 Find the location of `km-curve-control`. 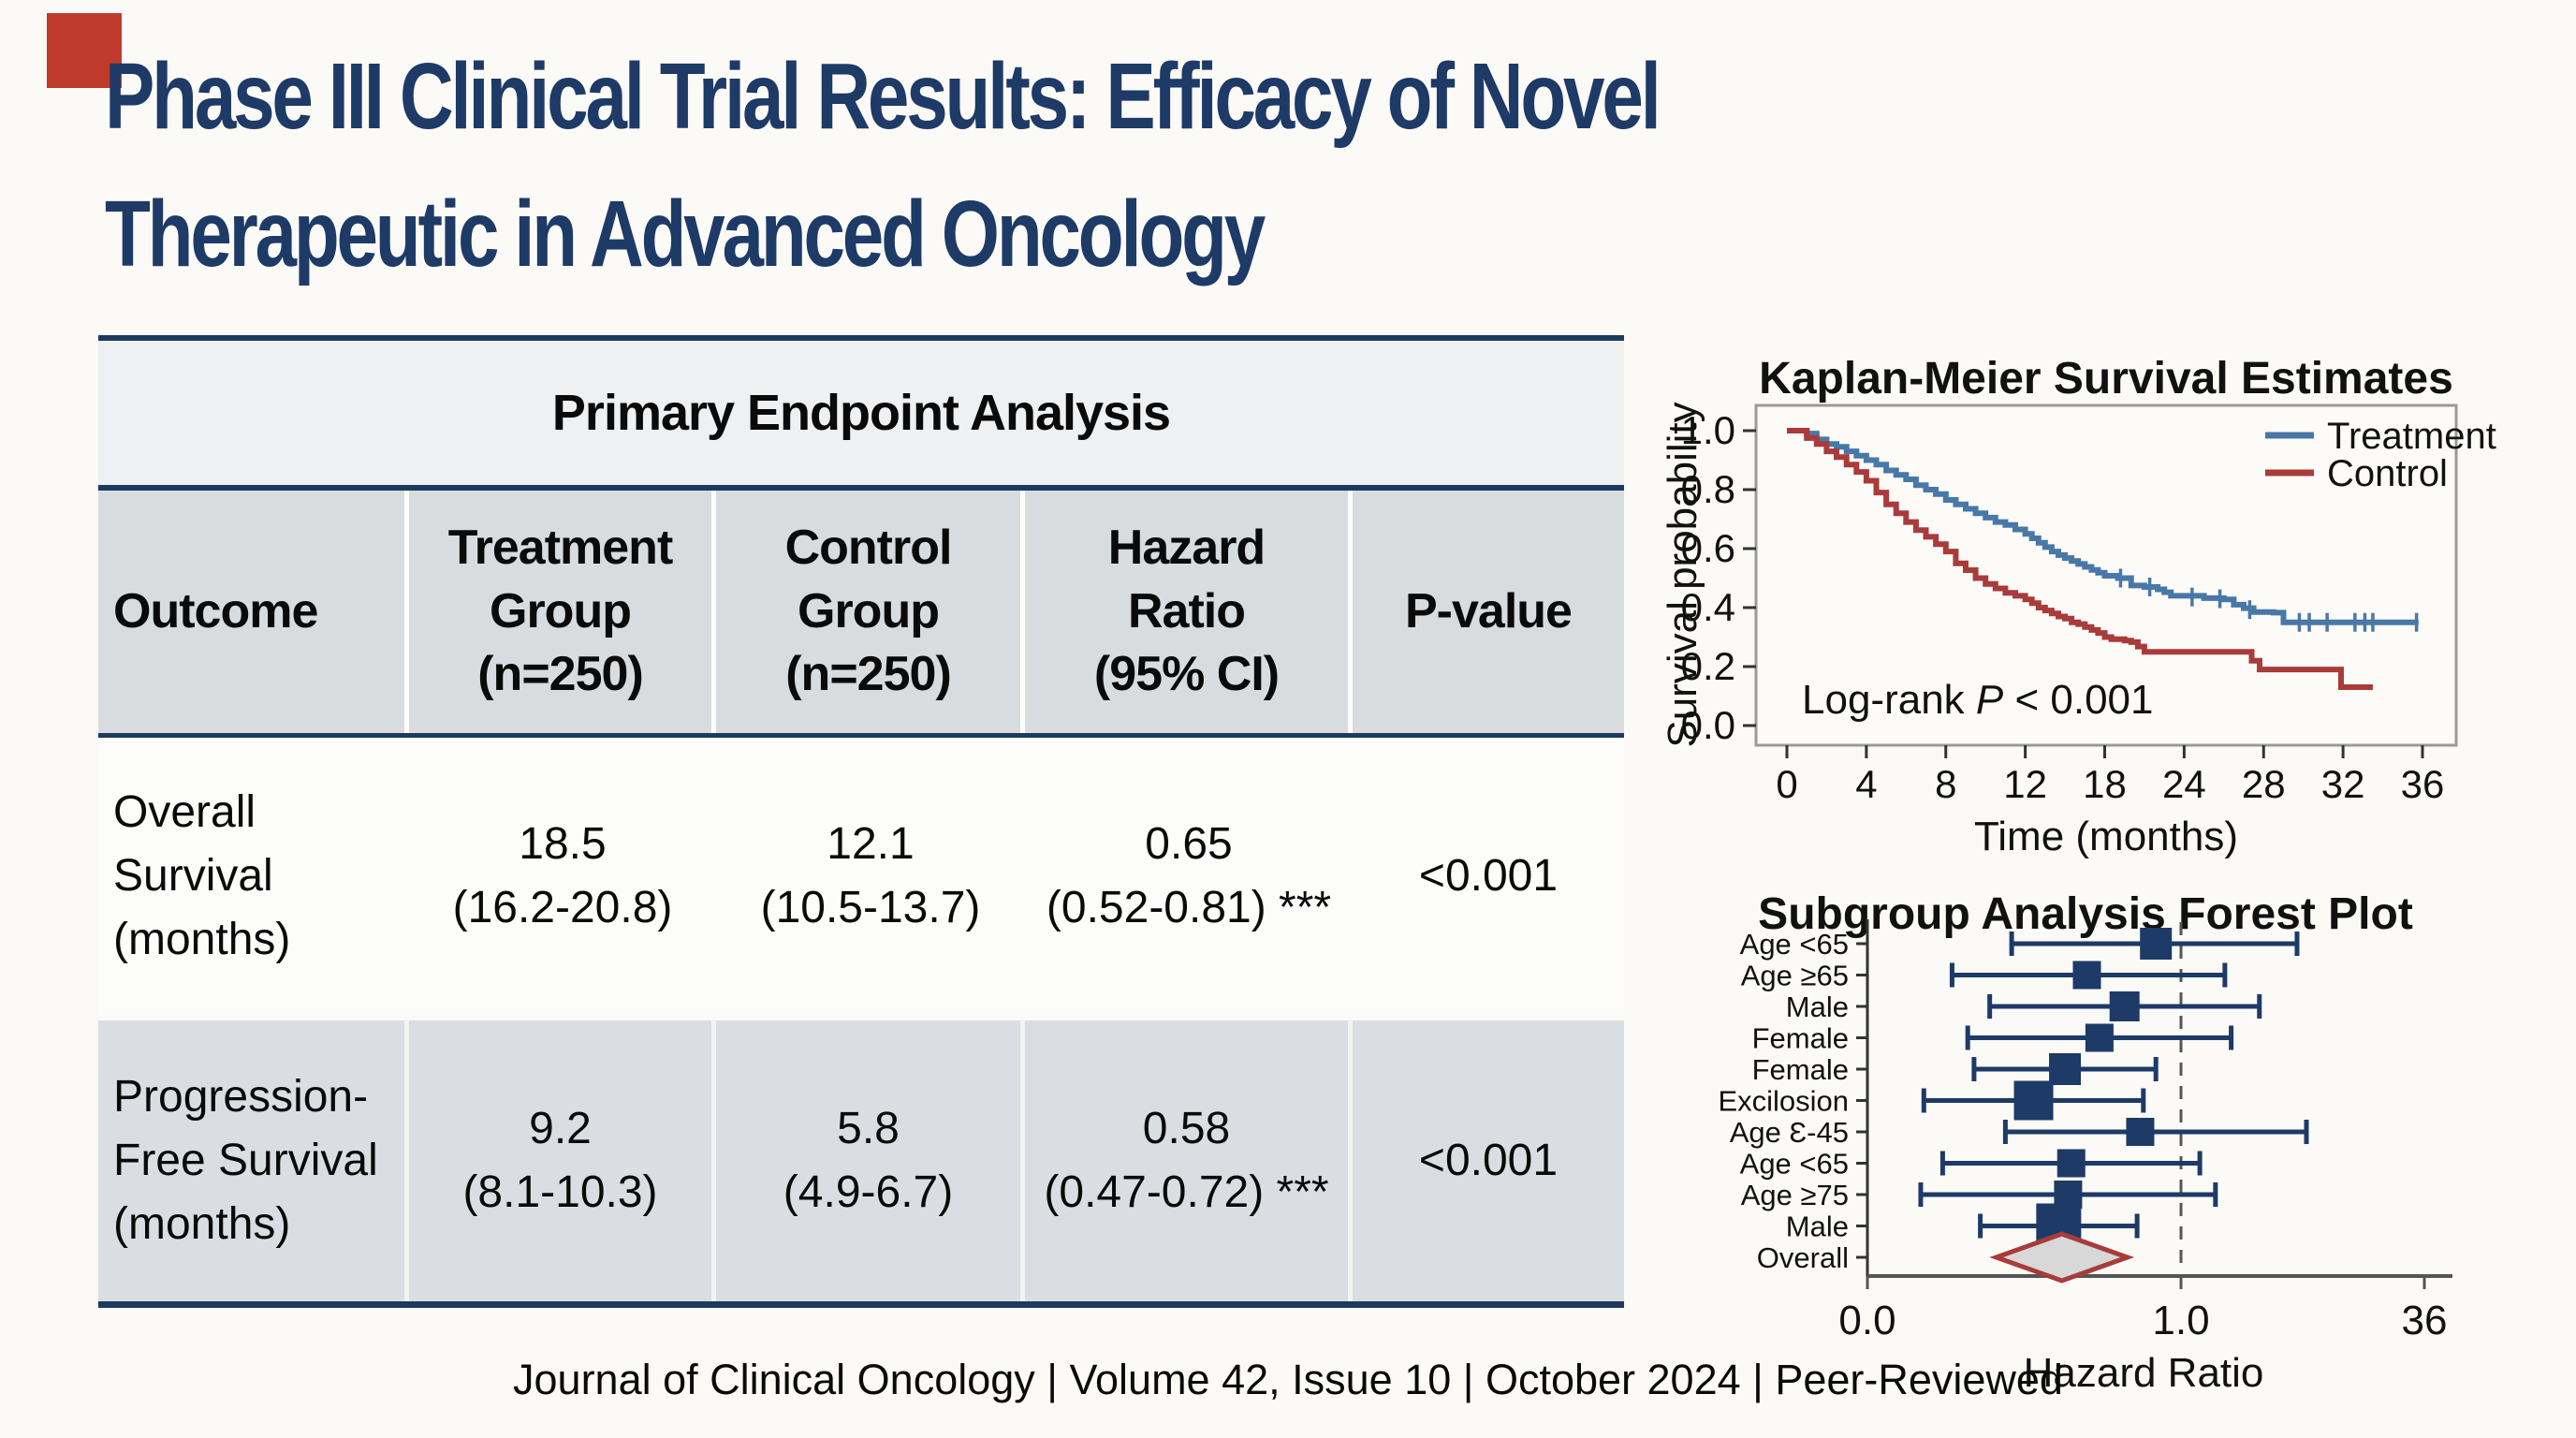

km-curve-control is located at coordinates (2080, 559).